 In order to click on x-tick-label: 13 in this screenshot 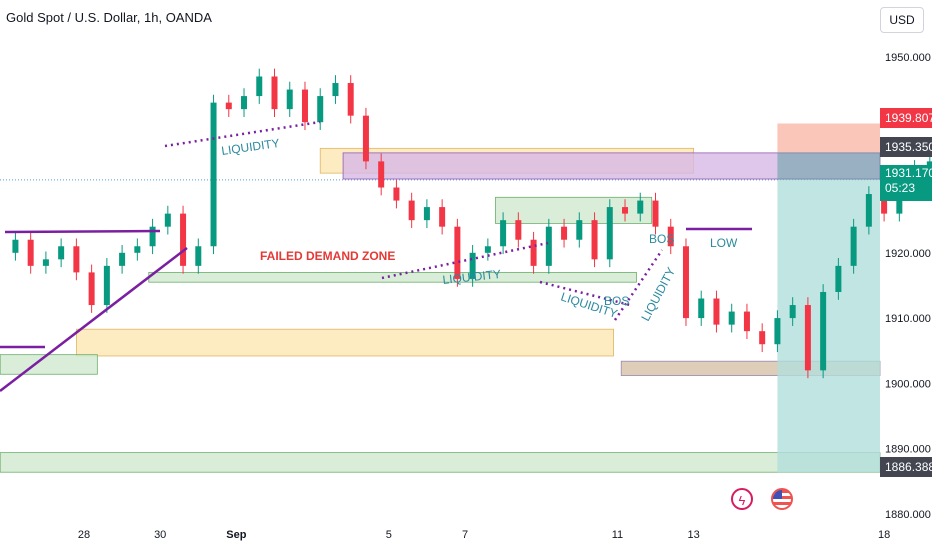, I will do `click(693, 535)`.